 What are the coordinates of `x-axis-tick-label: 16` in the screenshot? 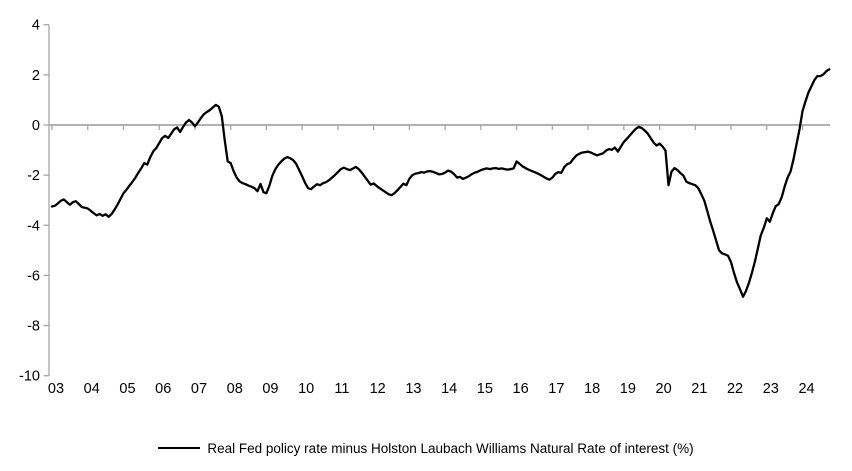 It's located at (521, 389).